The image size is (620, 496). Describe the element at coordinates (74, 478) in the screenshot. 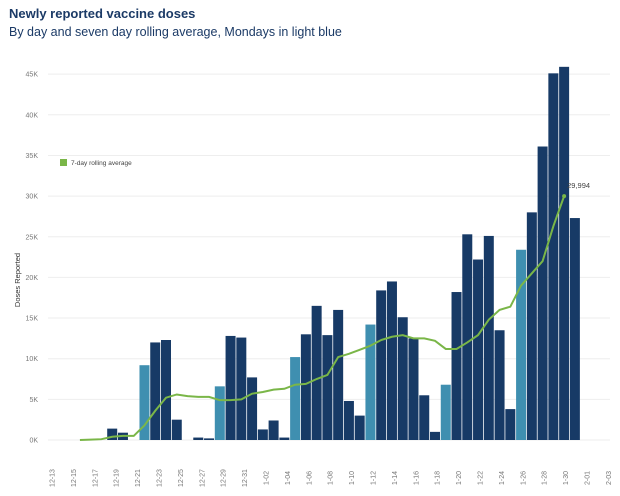

I see `x-tick-label: 12-15` at that location.